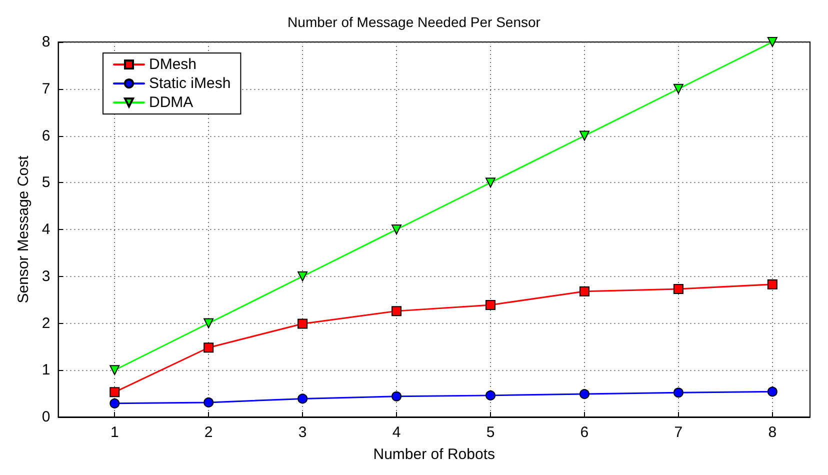  What do you see at coordinates (46, 89) in the screenshot?
I see `y-tick-label: 7` at bounding box center [46, 89].